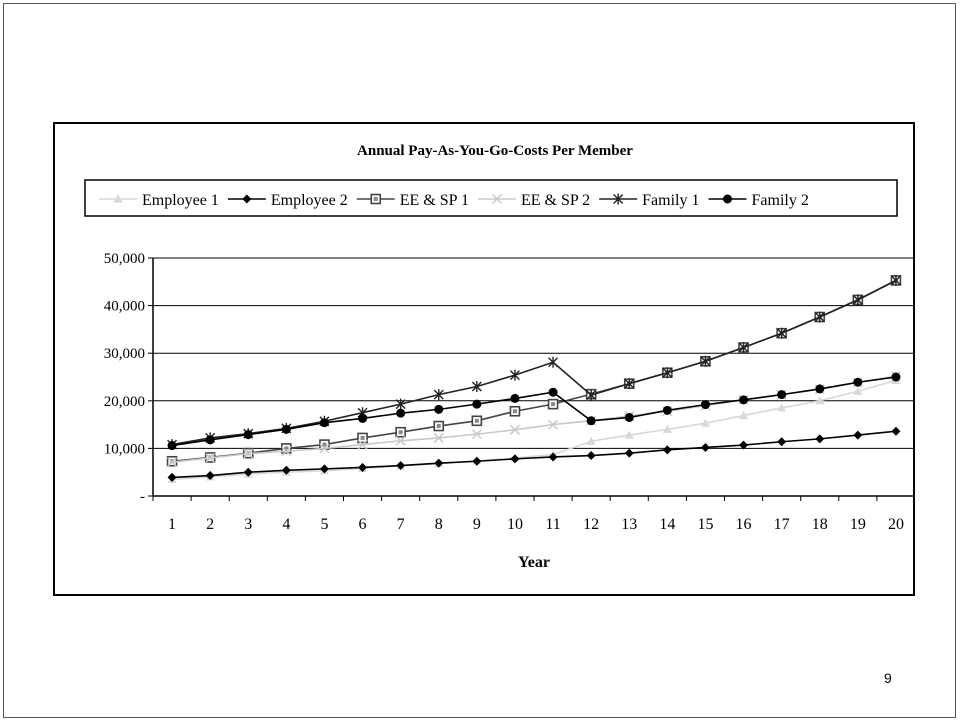 Image resolution: width=961 pixels, height=722 pixels. I want to click on legend-label: EE & SP 1, so click(434, 200).